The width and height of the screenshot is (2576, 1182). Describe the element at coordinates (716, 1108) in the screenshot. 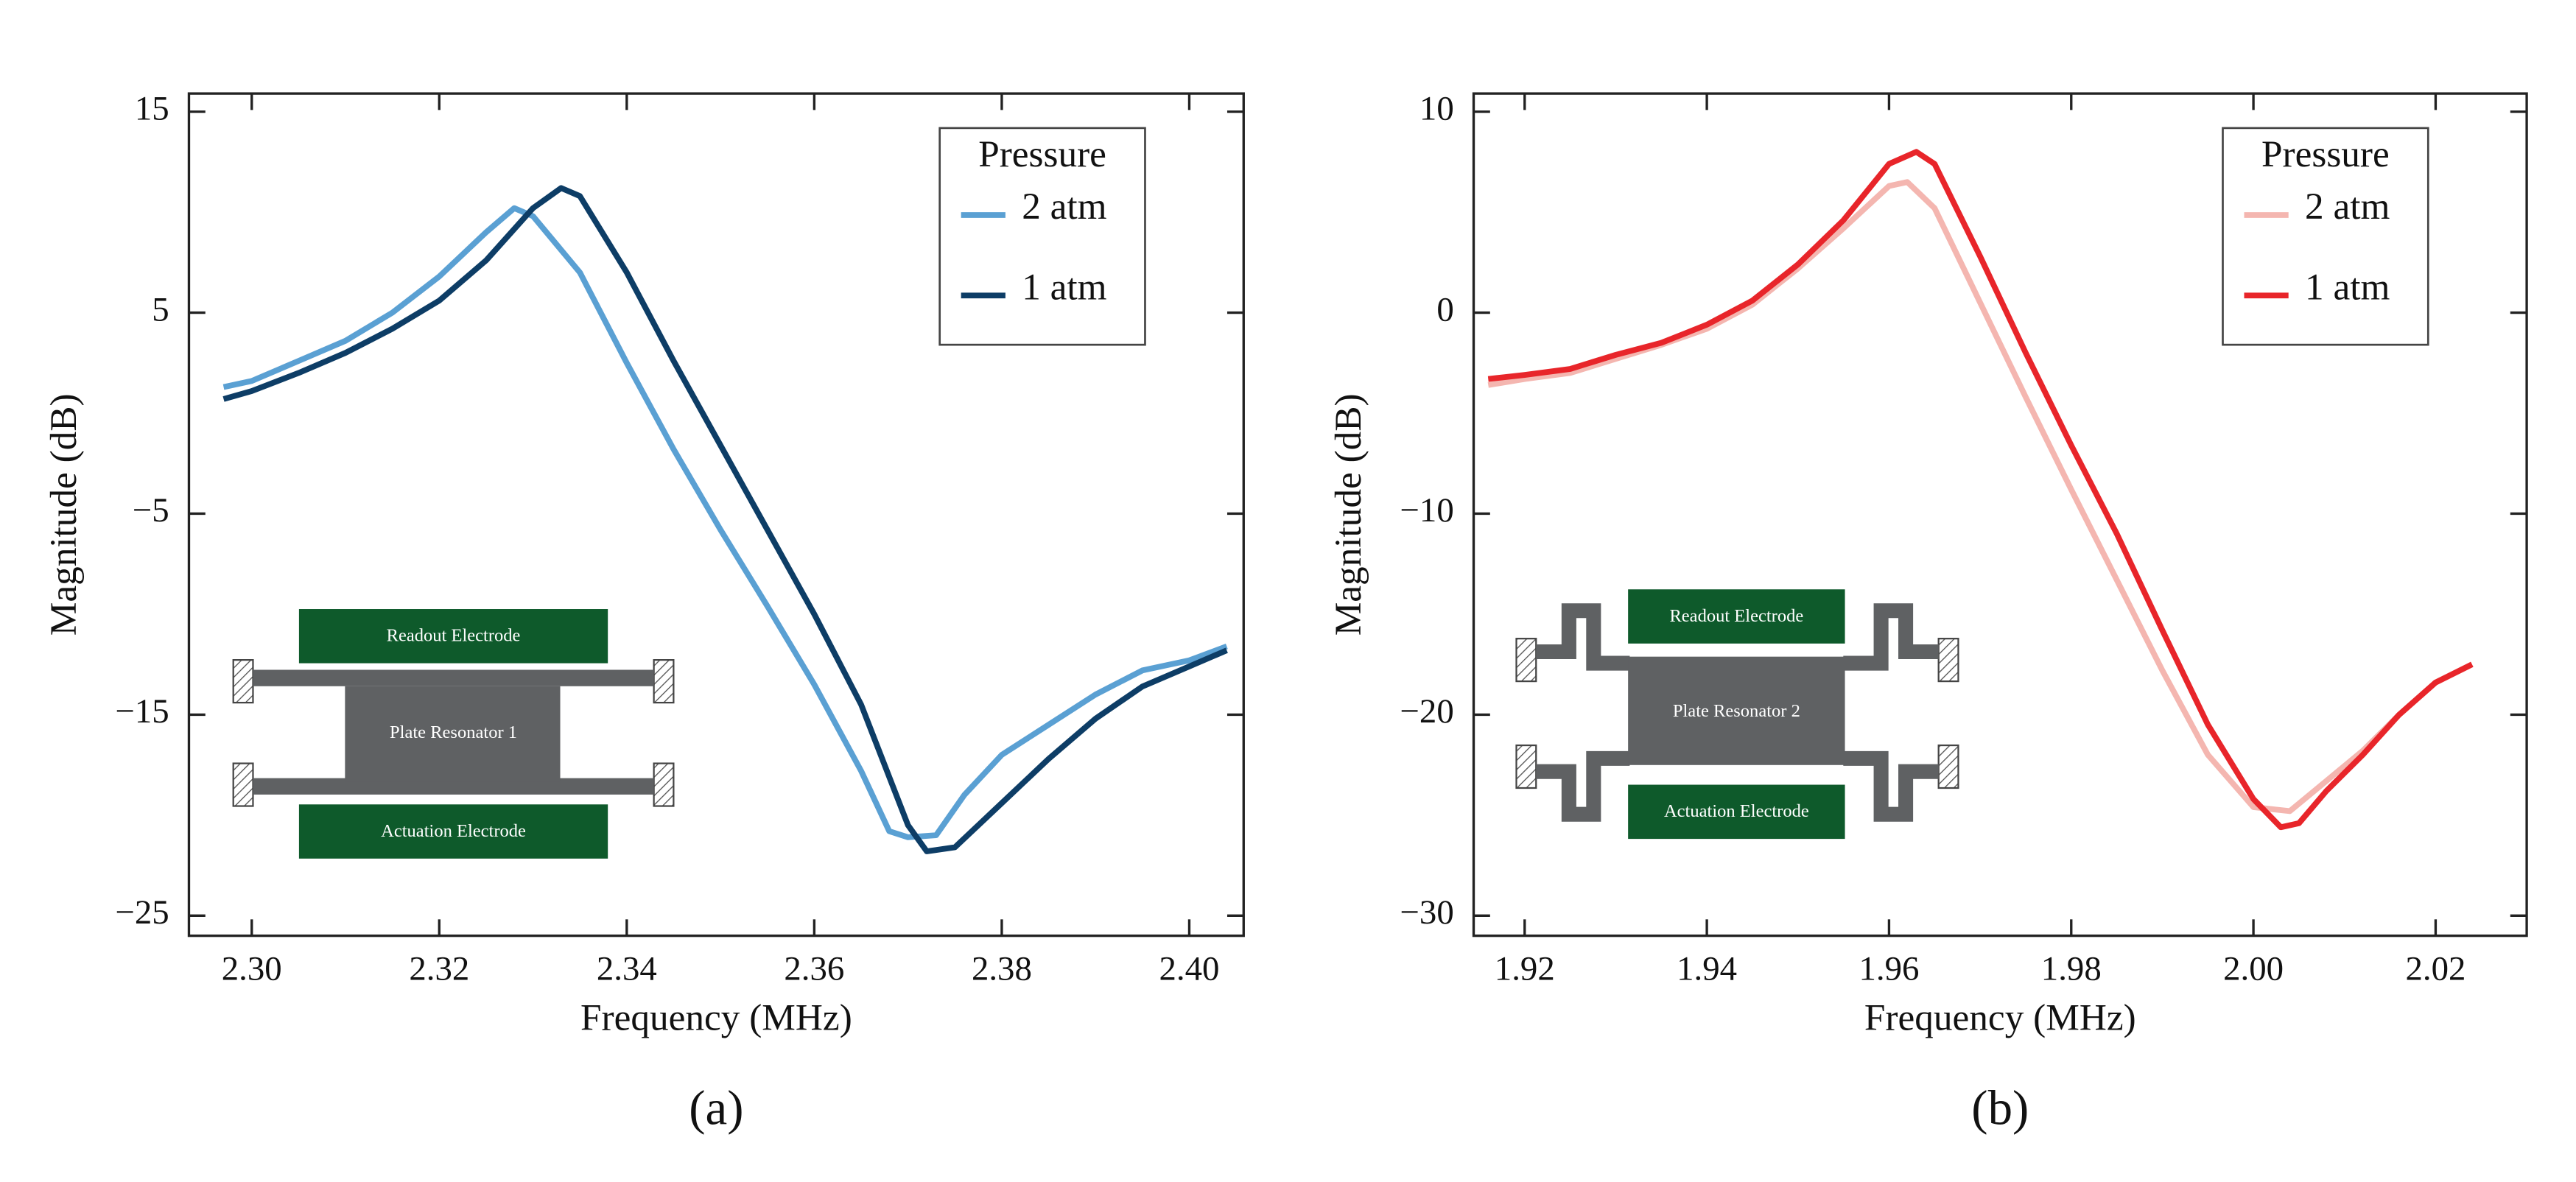

I see `panel-label: (a)` at that location.